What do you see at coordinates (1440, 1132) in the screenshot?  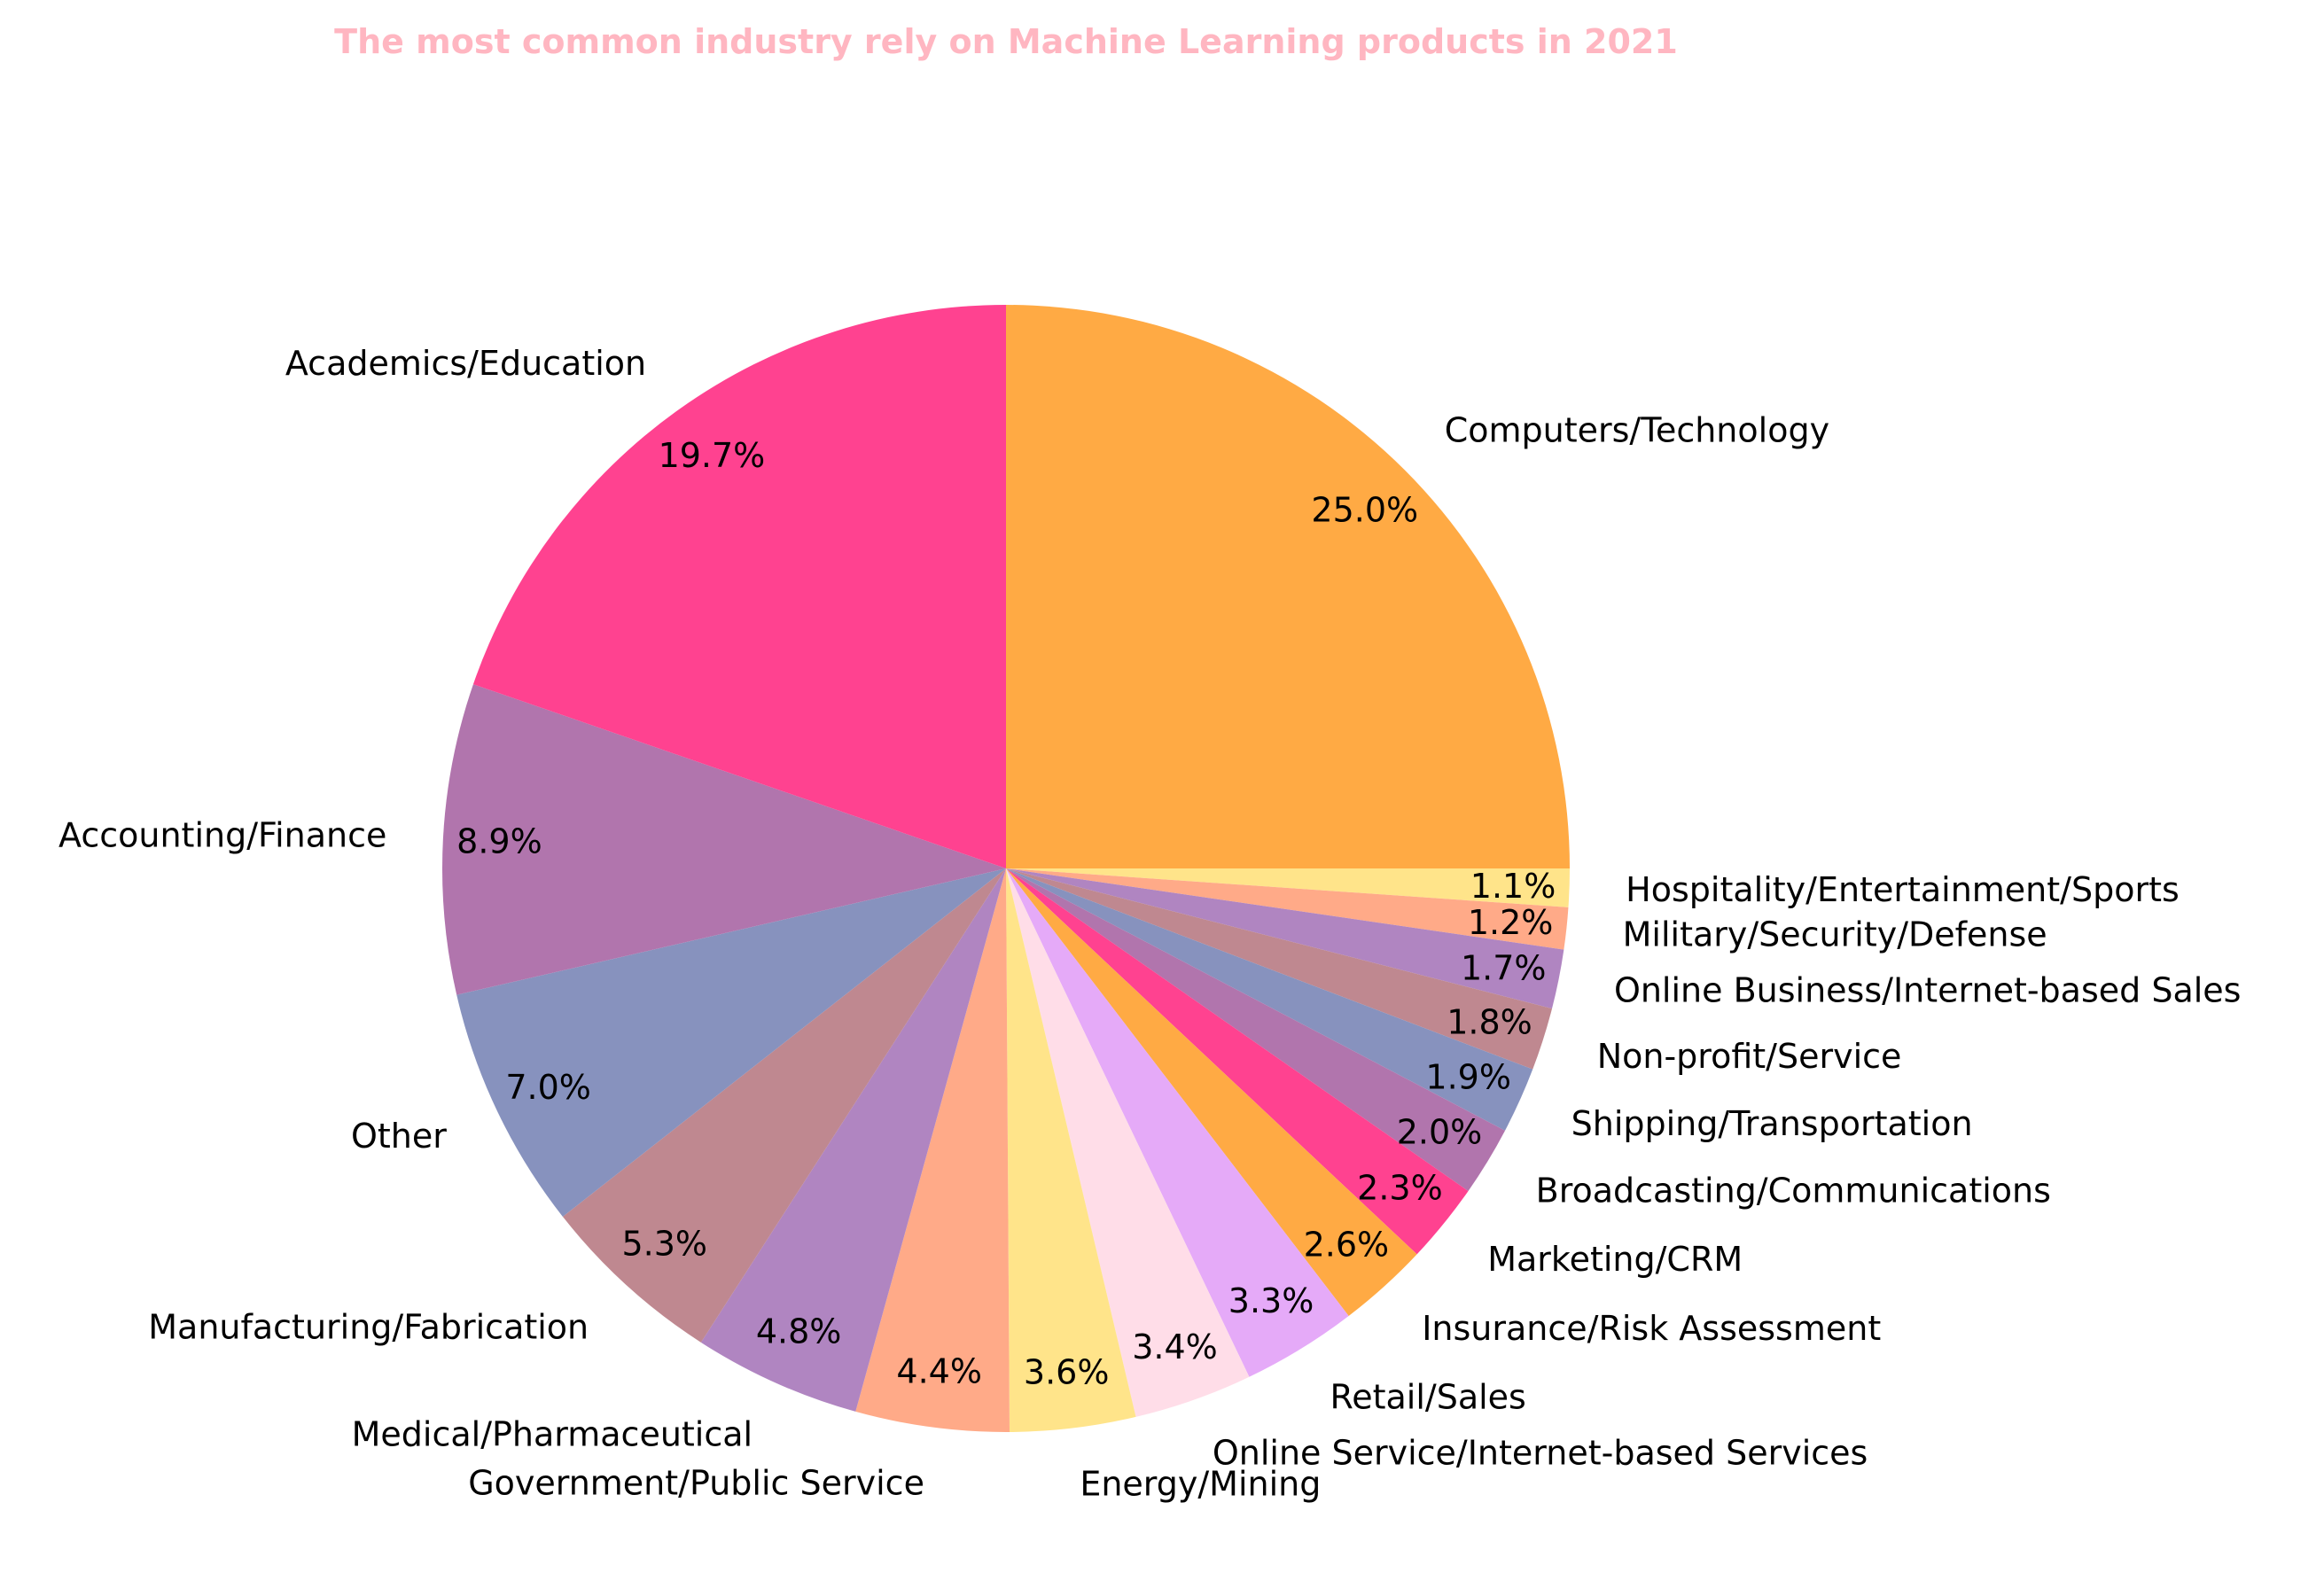 I see `slice-percent-label: 2.0%` at bounding box center [1440, 1132].